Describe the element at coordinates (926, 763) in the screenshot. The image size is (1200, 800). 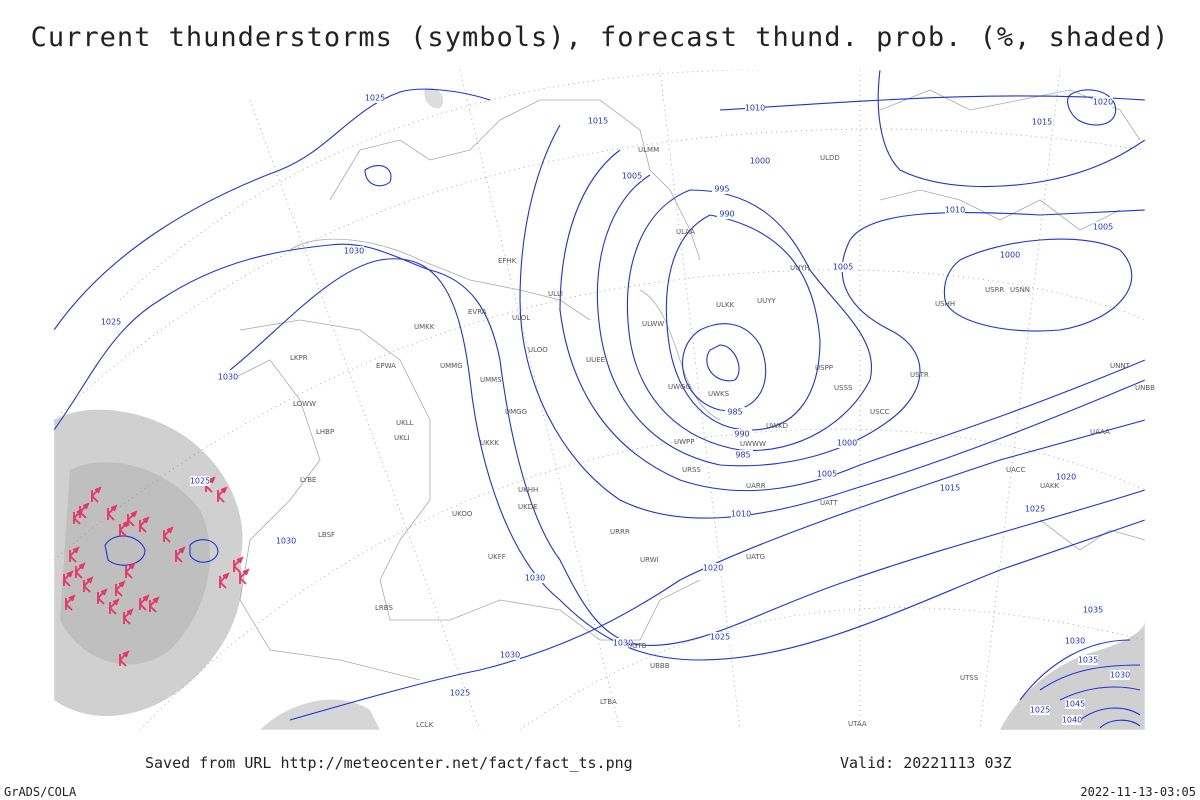
I see `valid-time: Valid: 20221113 03Z` at that location.